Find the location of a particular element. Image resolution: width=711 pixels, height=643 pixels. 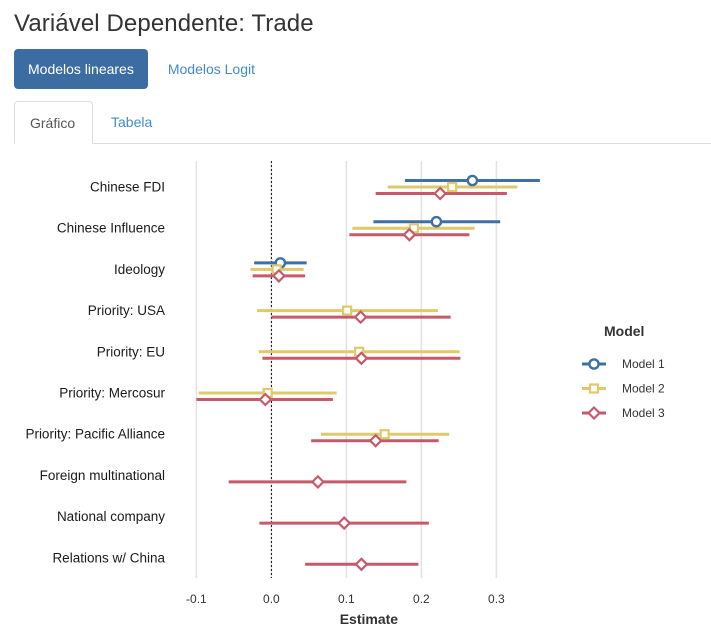

legend-title: Model is located at coordinates (624, 331).